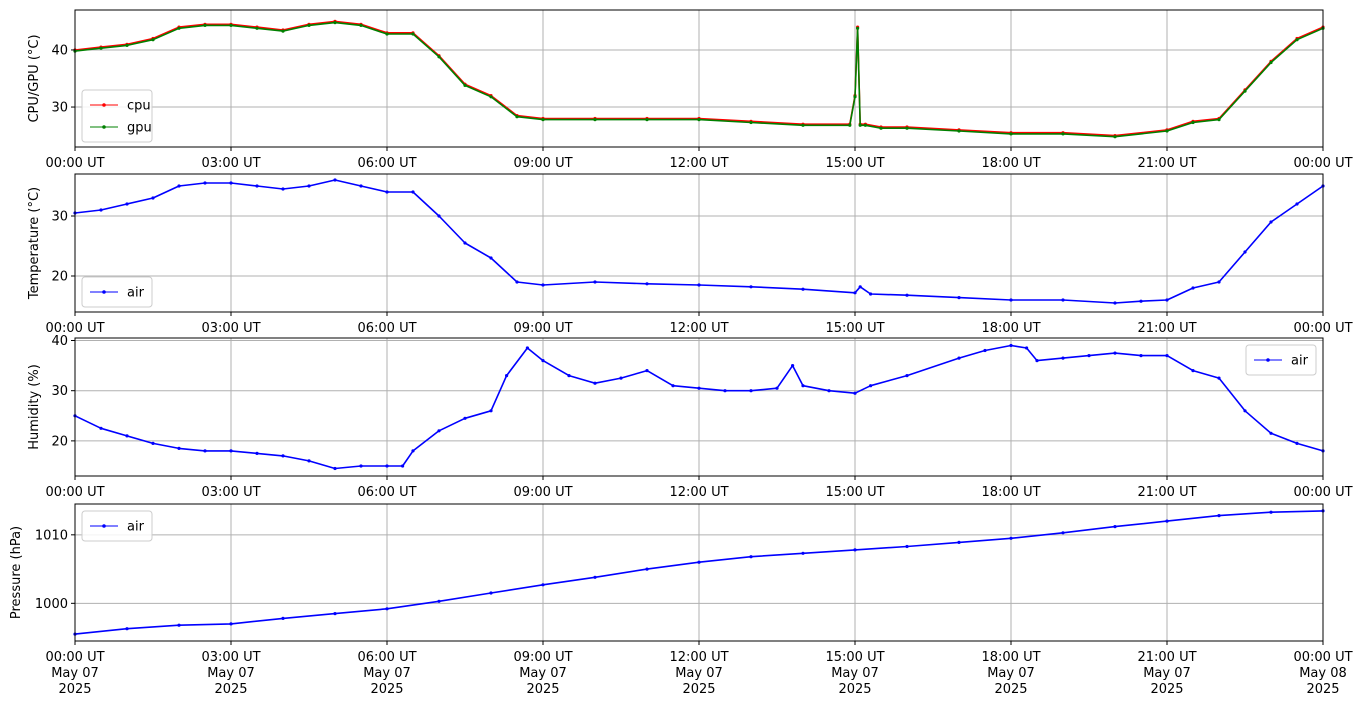  Describe the element at coordinates (542, 673) in the screenshot. I see `x-tick-label: 09:00 UT May 07 2025` at that location.